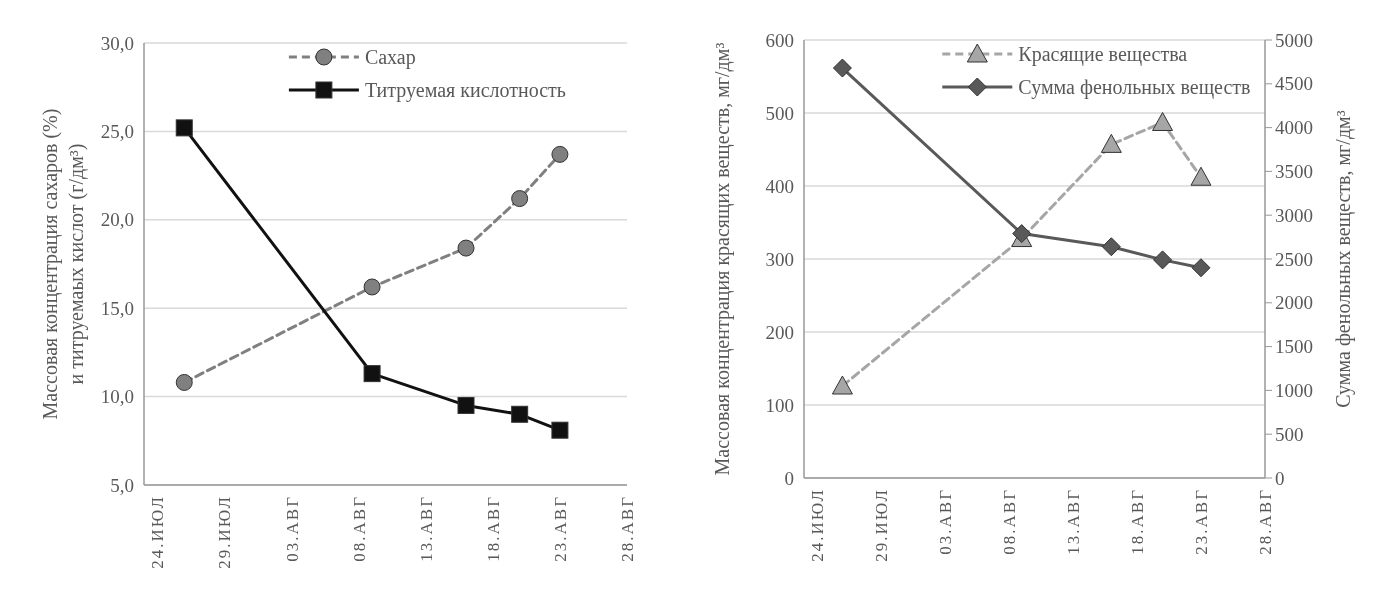 This screenshot has height=590, width=1377. I want to click on y-tick-label: 20,0, so click(117, 220).